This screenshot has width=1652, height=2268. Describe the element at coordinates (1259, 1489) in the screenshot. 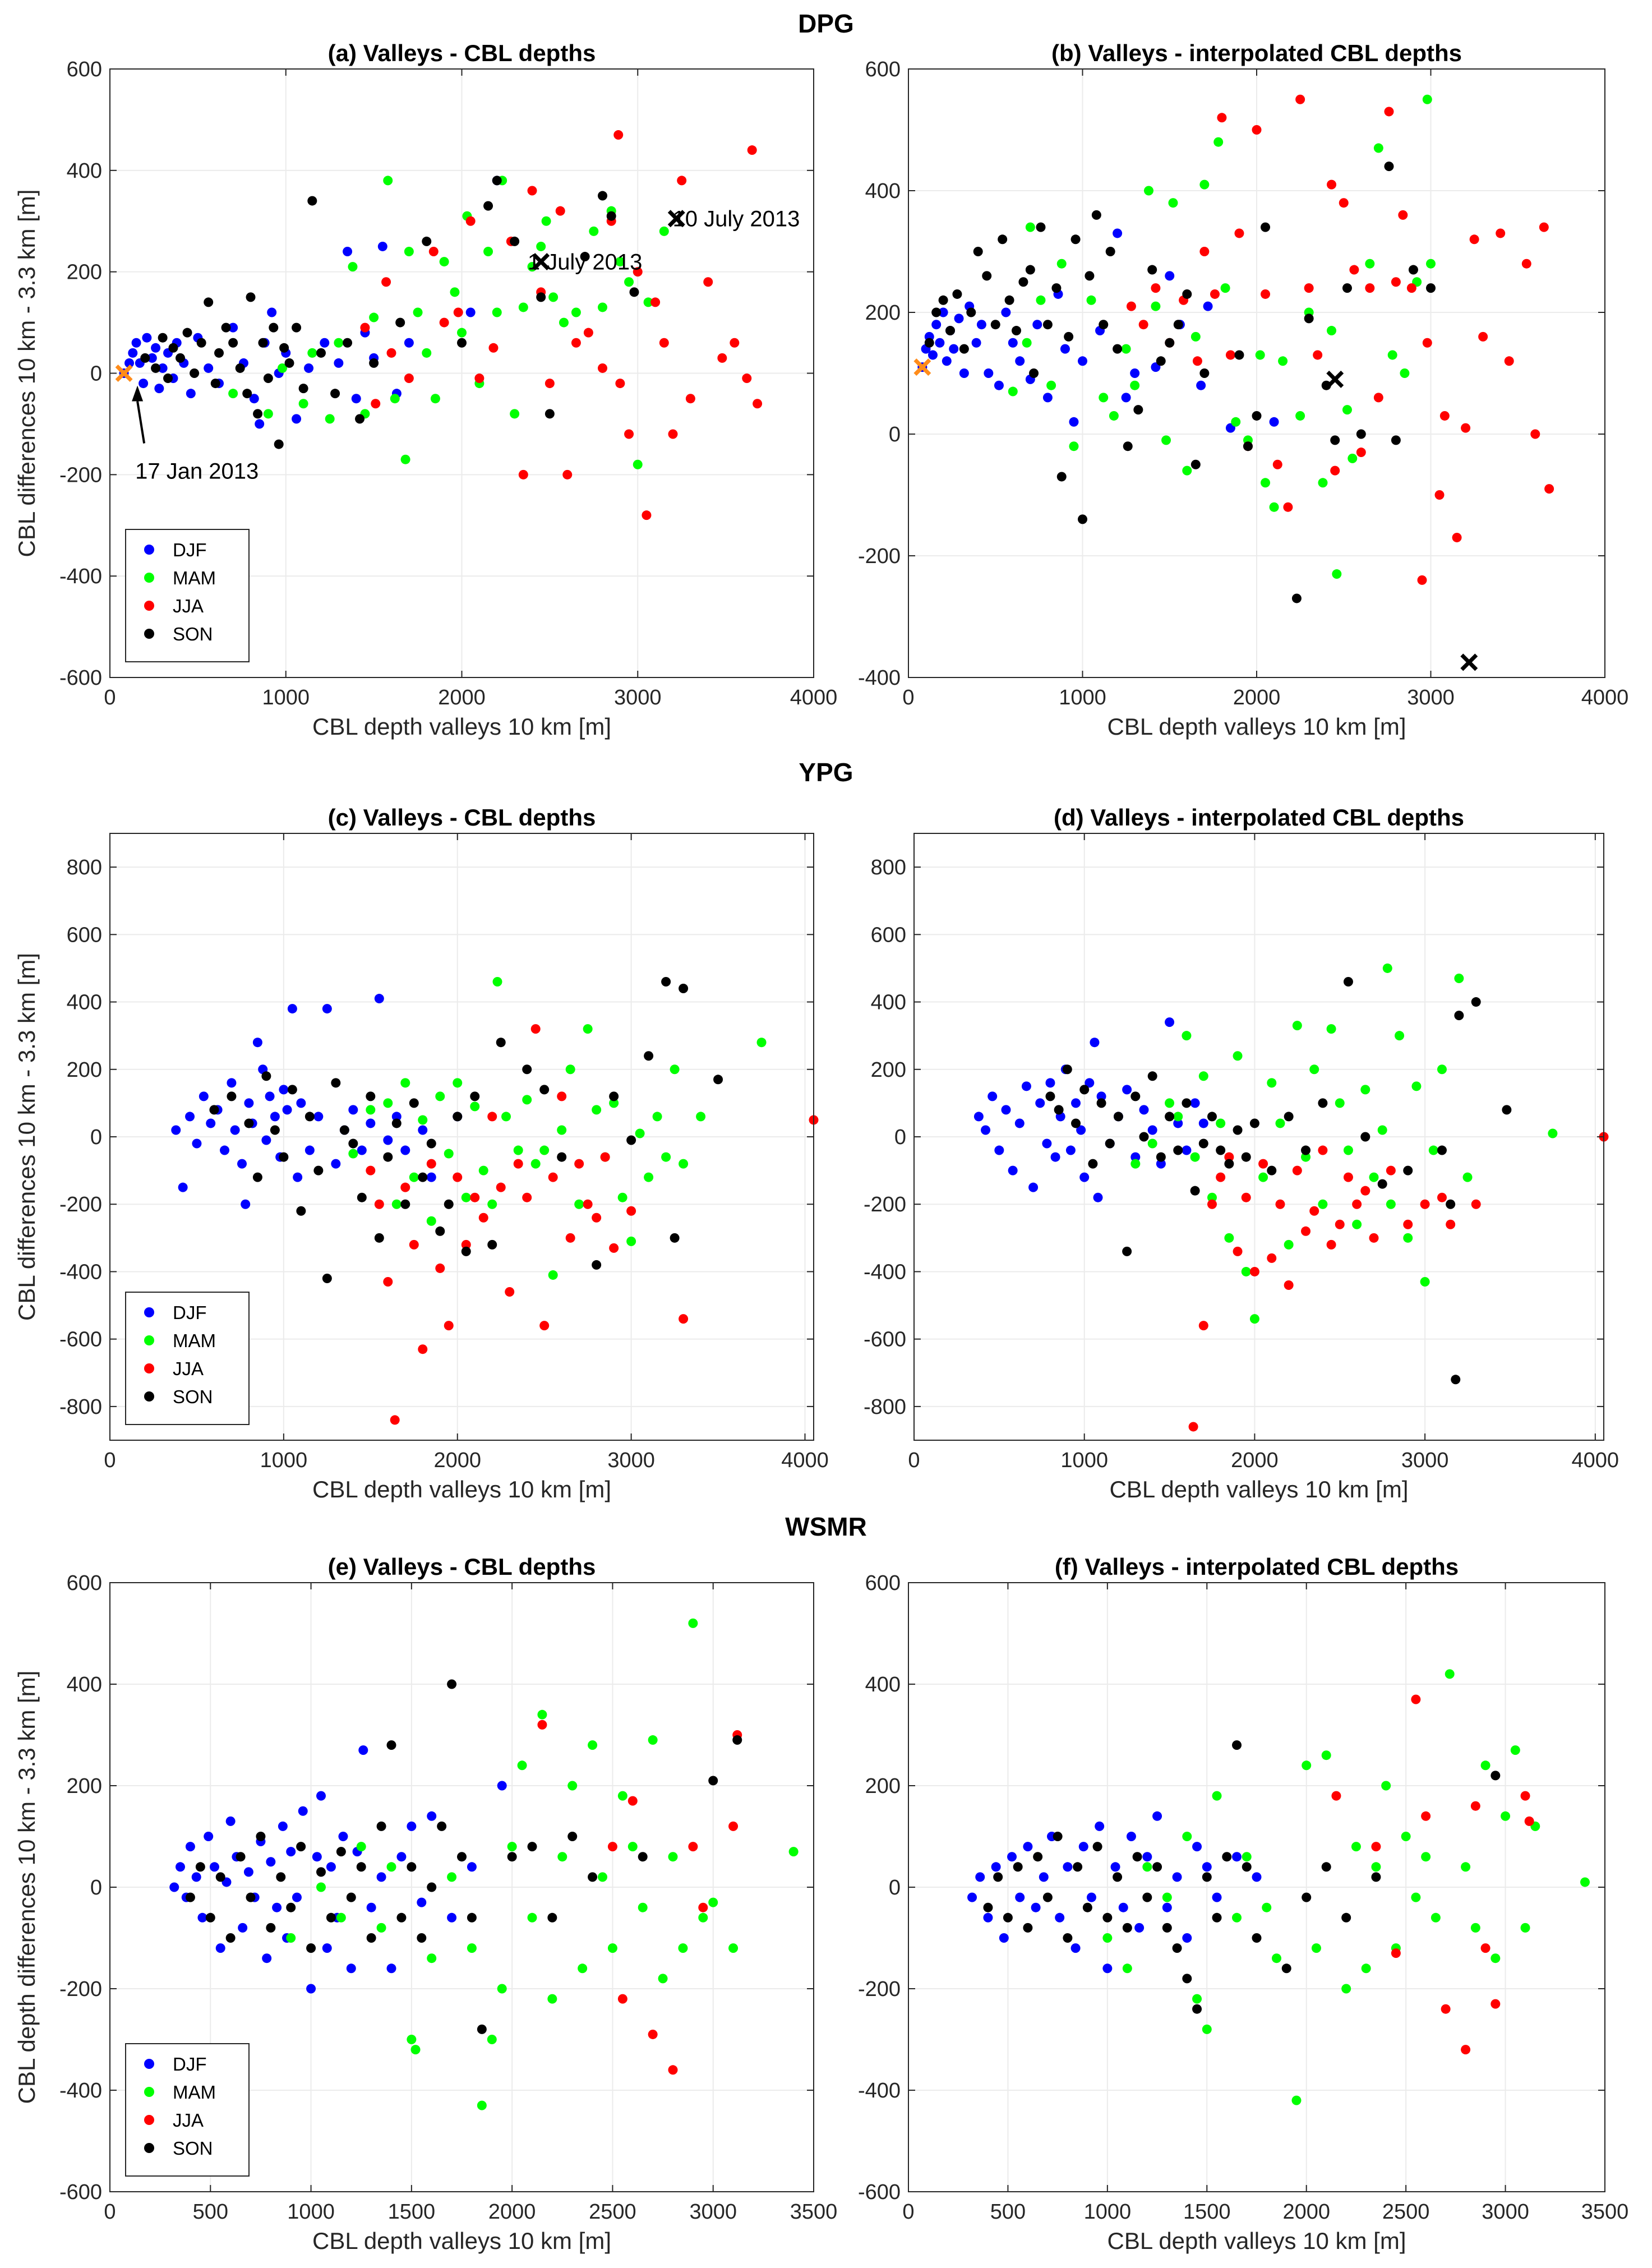

I see `x-axis-label: CBL depth valleys 10 km [m]` at that location.